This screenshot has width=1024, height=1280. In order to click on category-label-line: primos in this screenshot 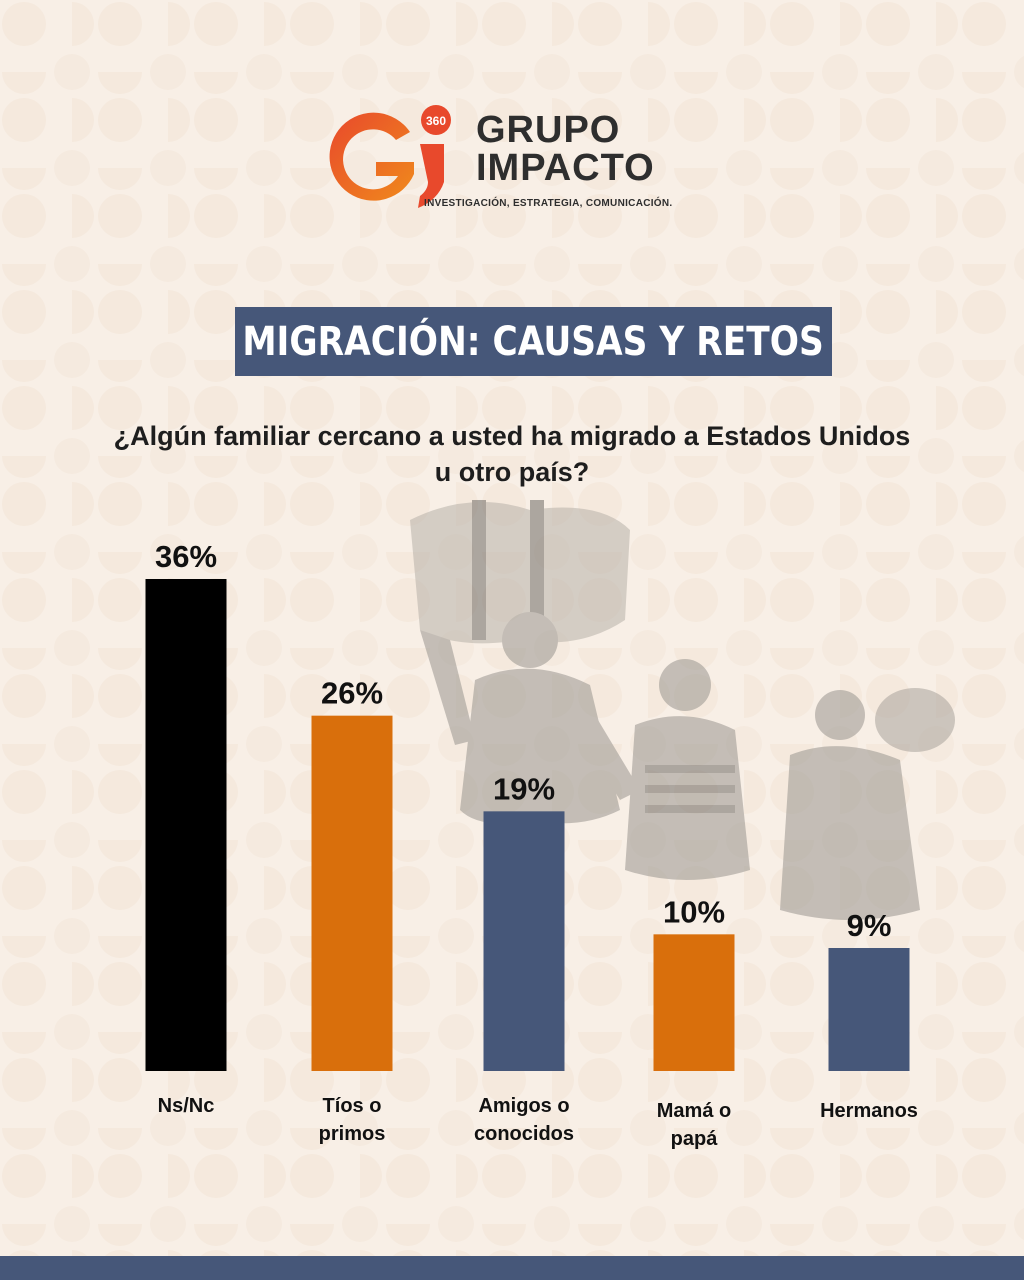, I will do `click(352, 1134)`.